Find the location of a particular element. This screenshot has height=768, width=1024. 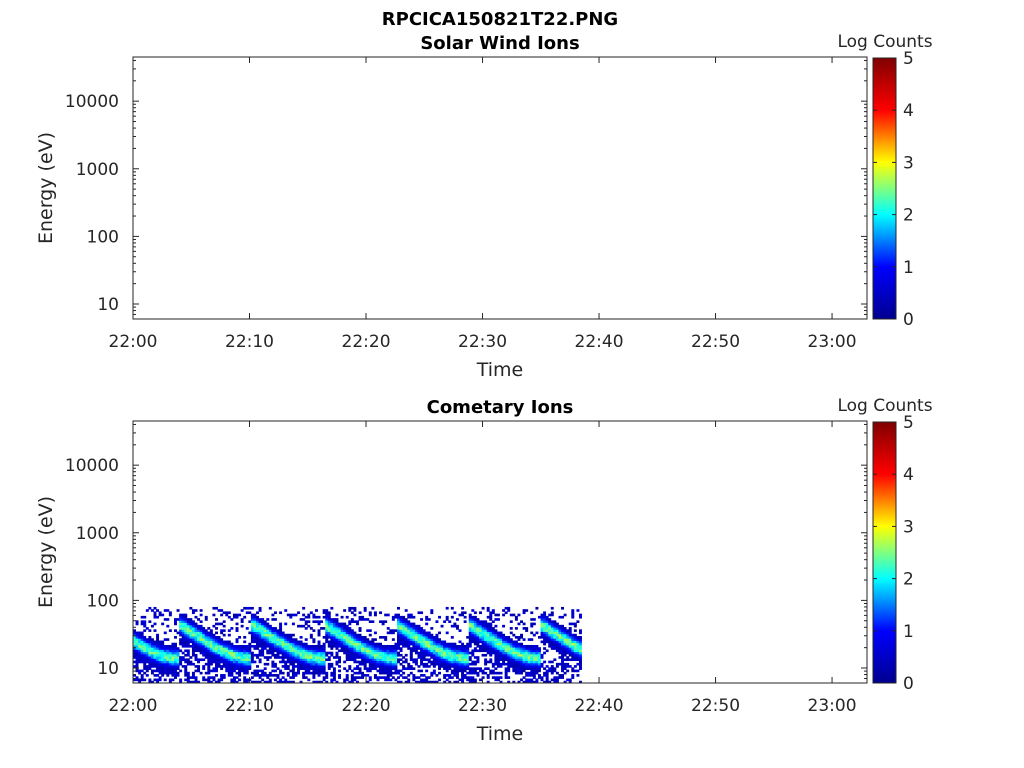

solar-wind-colorbar-label: Log Counts is located at coordinates (884, 42).